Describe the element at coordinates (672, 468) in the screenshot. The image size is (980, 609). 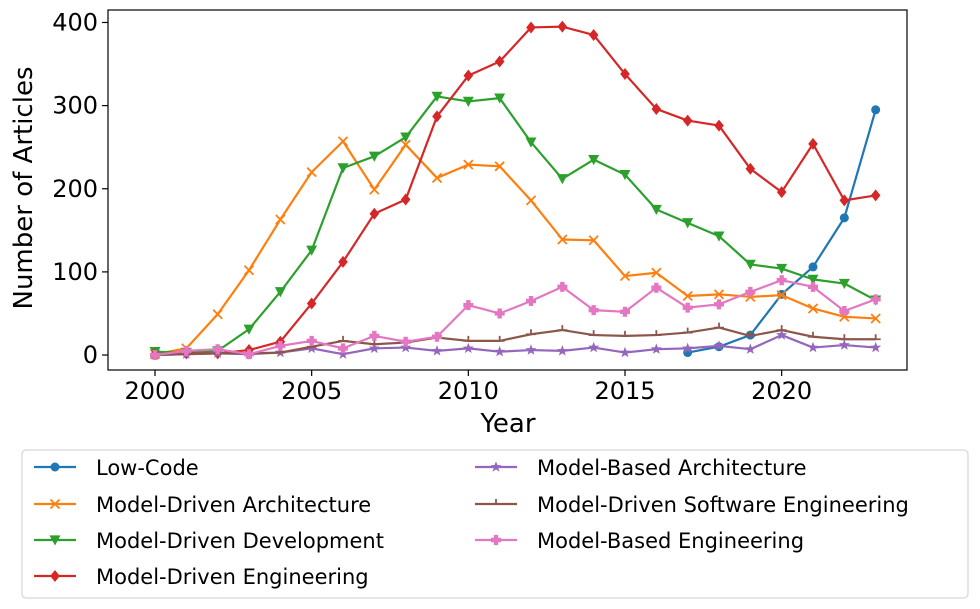
I see `legend-label: Model-Based Architecture` at that location.